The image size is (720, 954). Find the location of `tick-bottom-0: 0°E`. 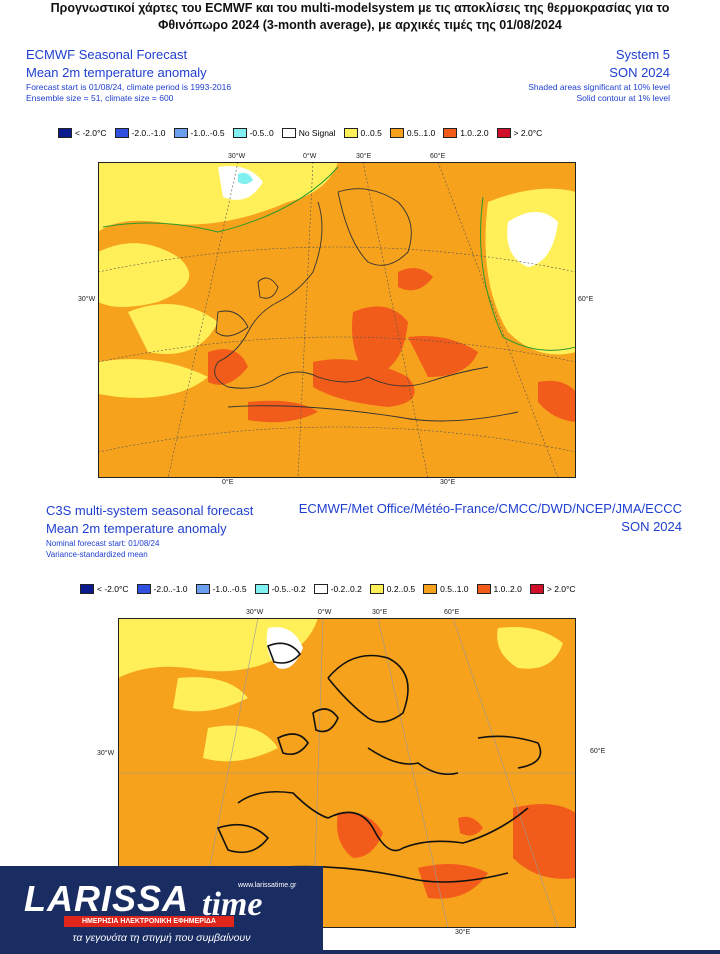

tick-bottom-0: 0°E is located at coordinates (228, 482).